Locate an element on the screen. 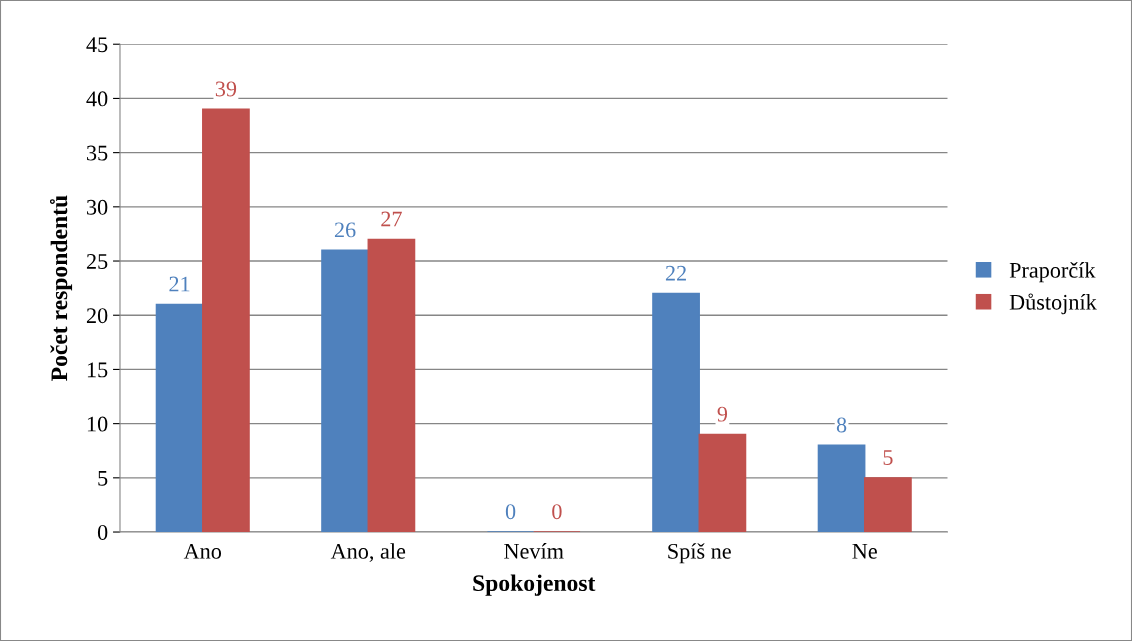 The width and height of the screenshot is (1132, 641). x-axis-title: Spokojenost is located at coordinates (534, 585).